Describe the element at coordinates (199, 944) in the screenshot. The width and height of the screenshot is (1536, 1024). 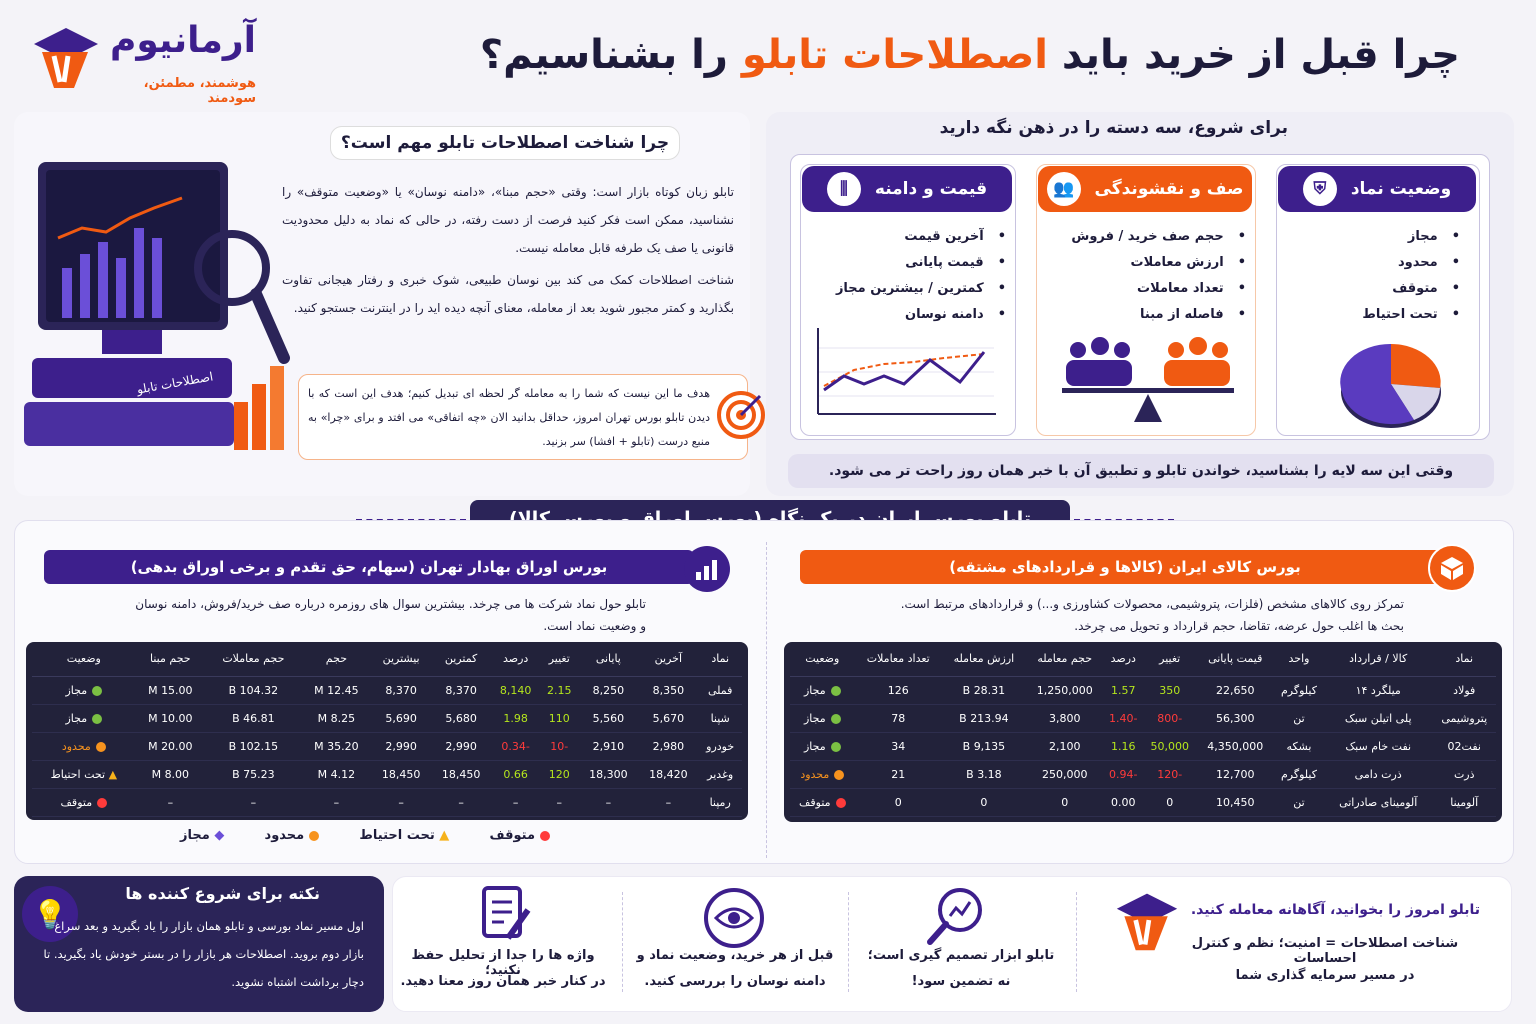
I see `tip-panel` at that location.